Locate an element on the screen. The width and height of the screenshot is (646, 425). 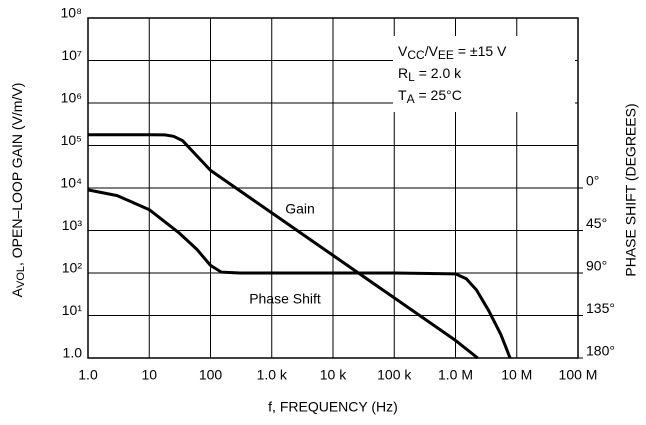
series-label: Gain is located at coordinates (300, 209).